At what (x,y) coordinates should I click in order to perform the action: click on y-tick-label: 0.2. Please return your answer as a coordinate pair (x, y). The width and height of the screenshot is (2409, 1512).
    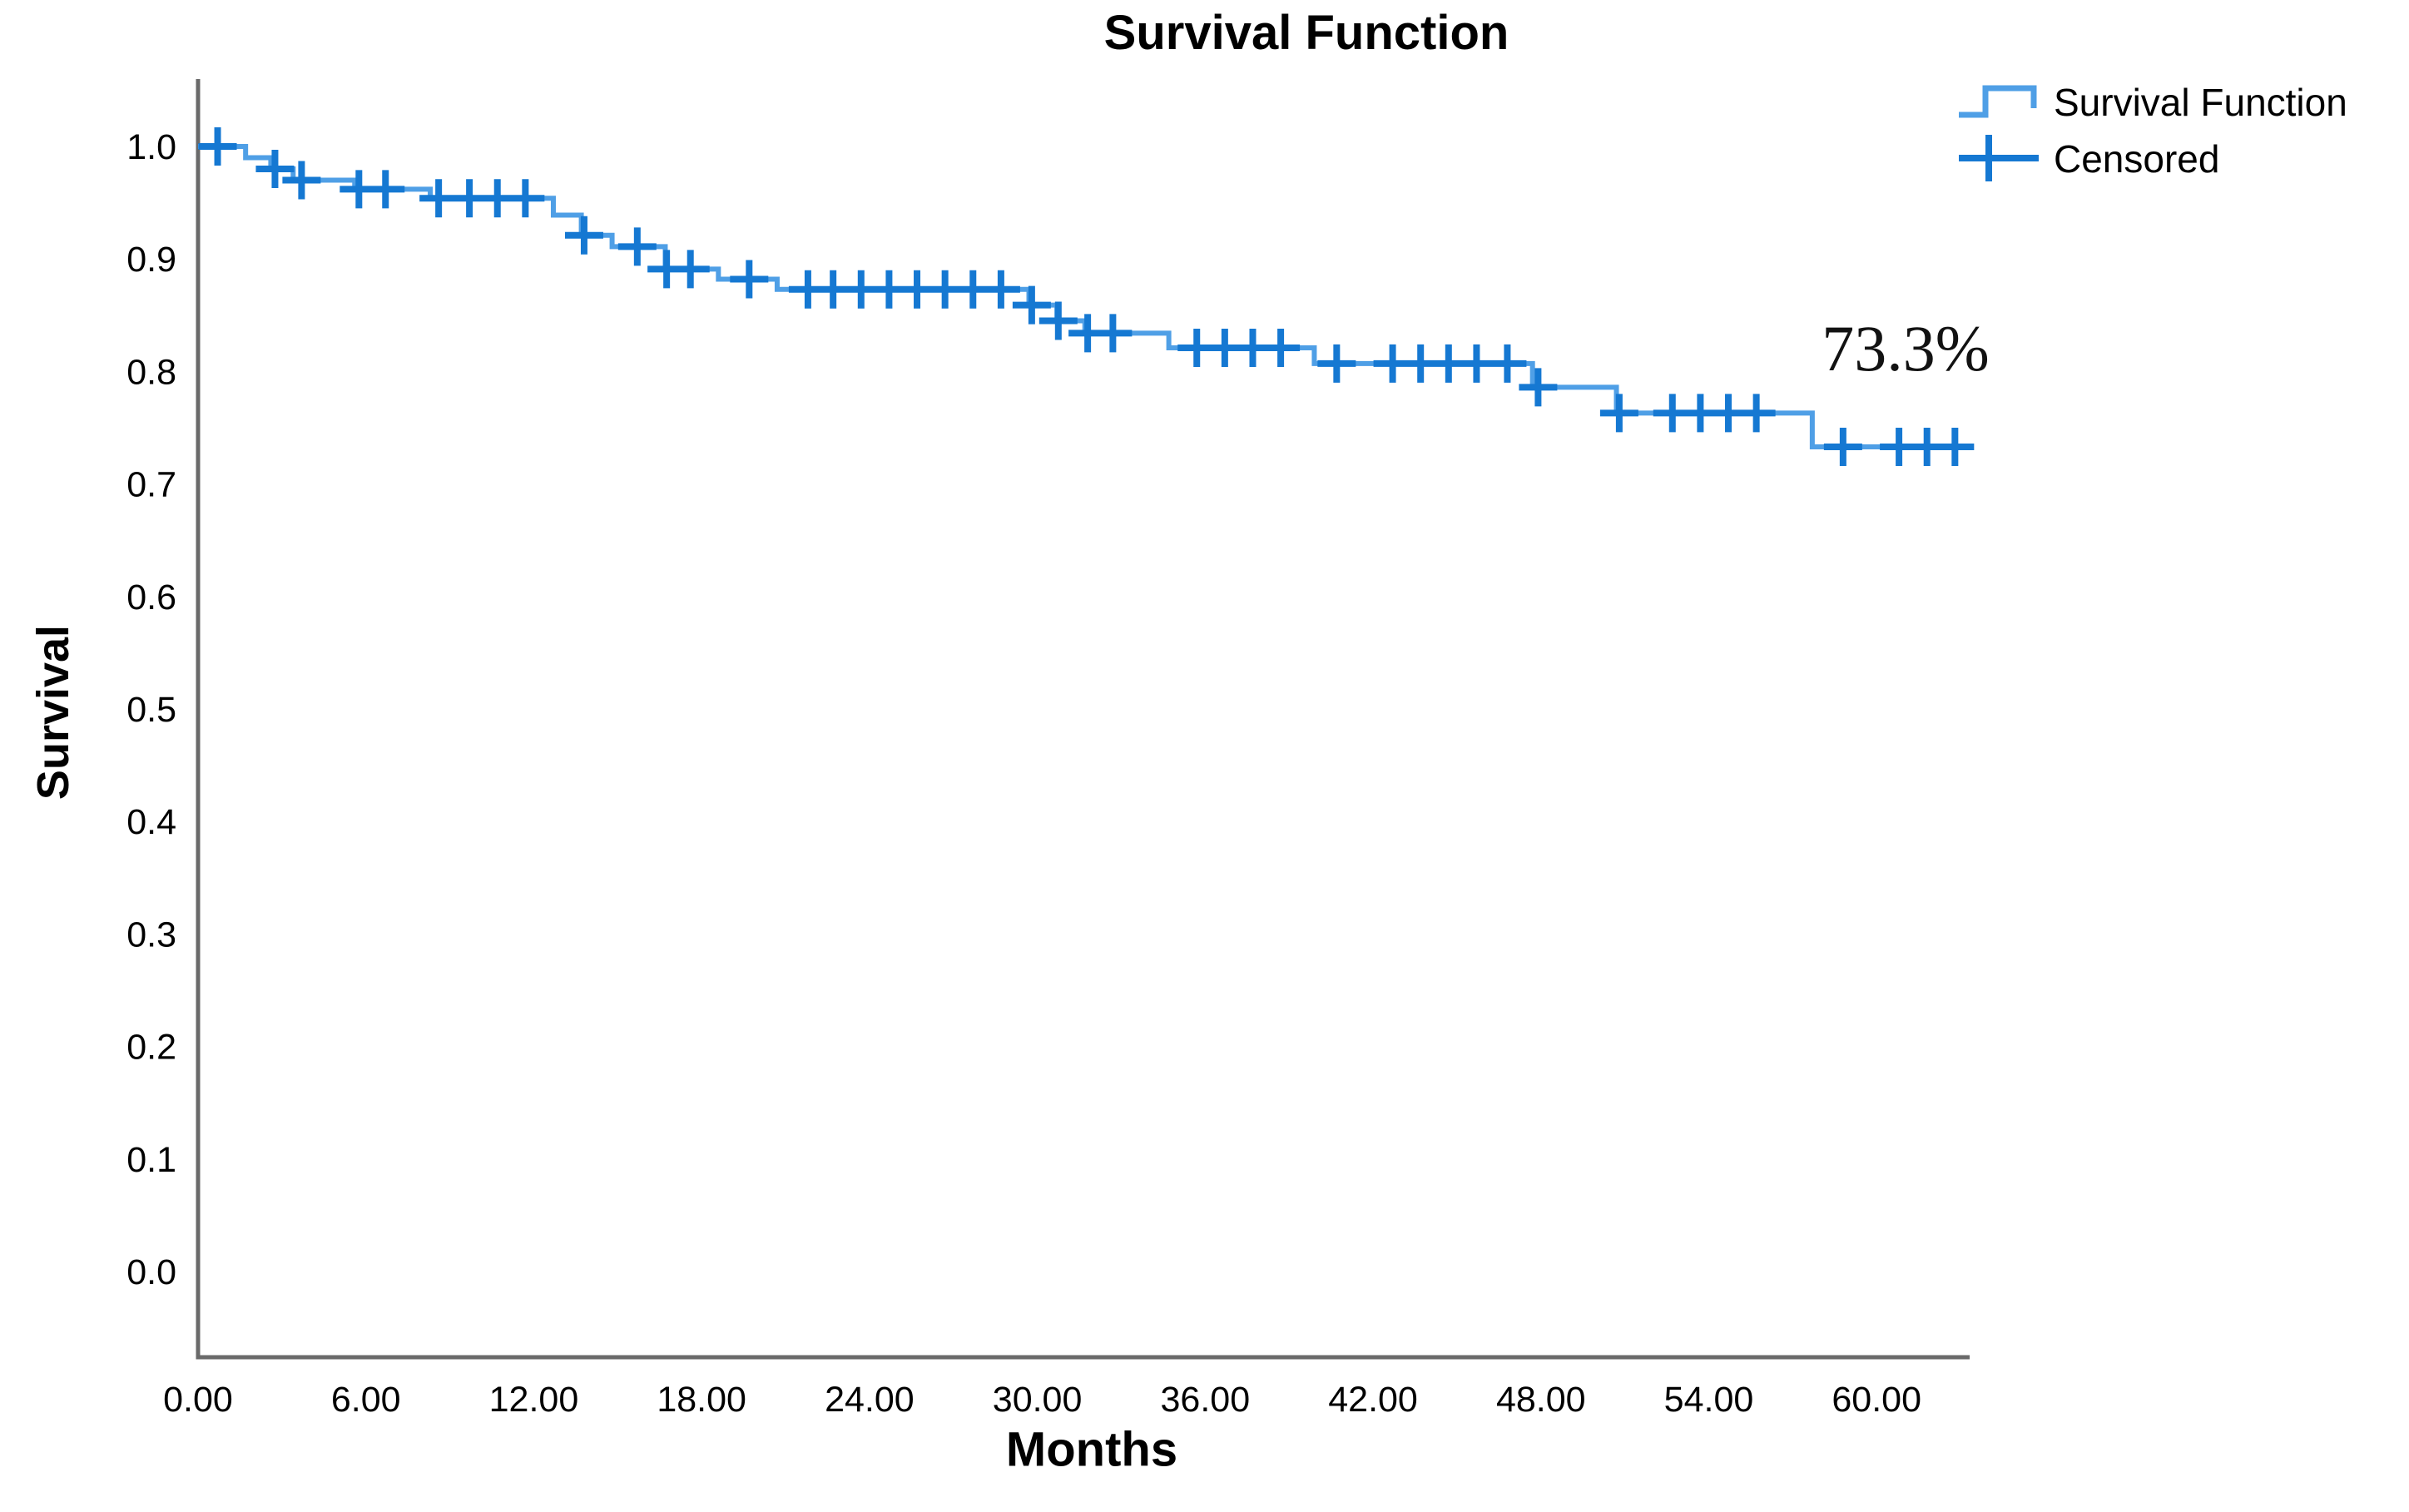
    Looking at the image, I should click on (151, 1048).